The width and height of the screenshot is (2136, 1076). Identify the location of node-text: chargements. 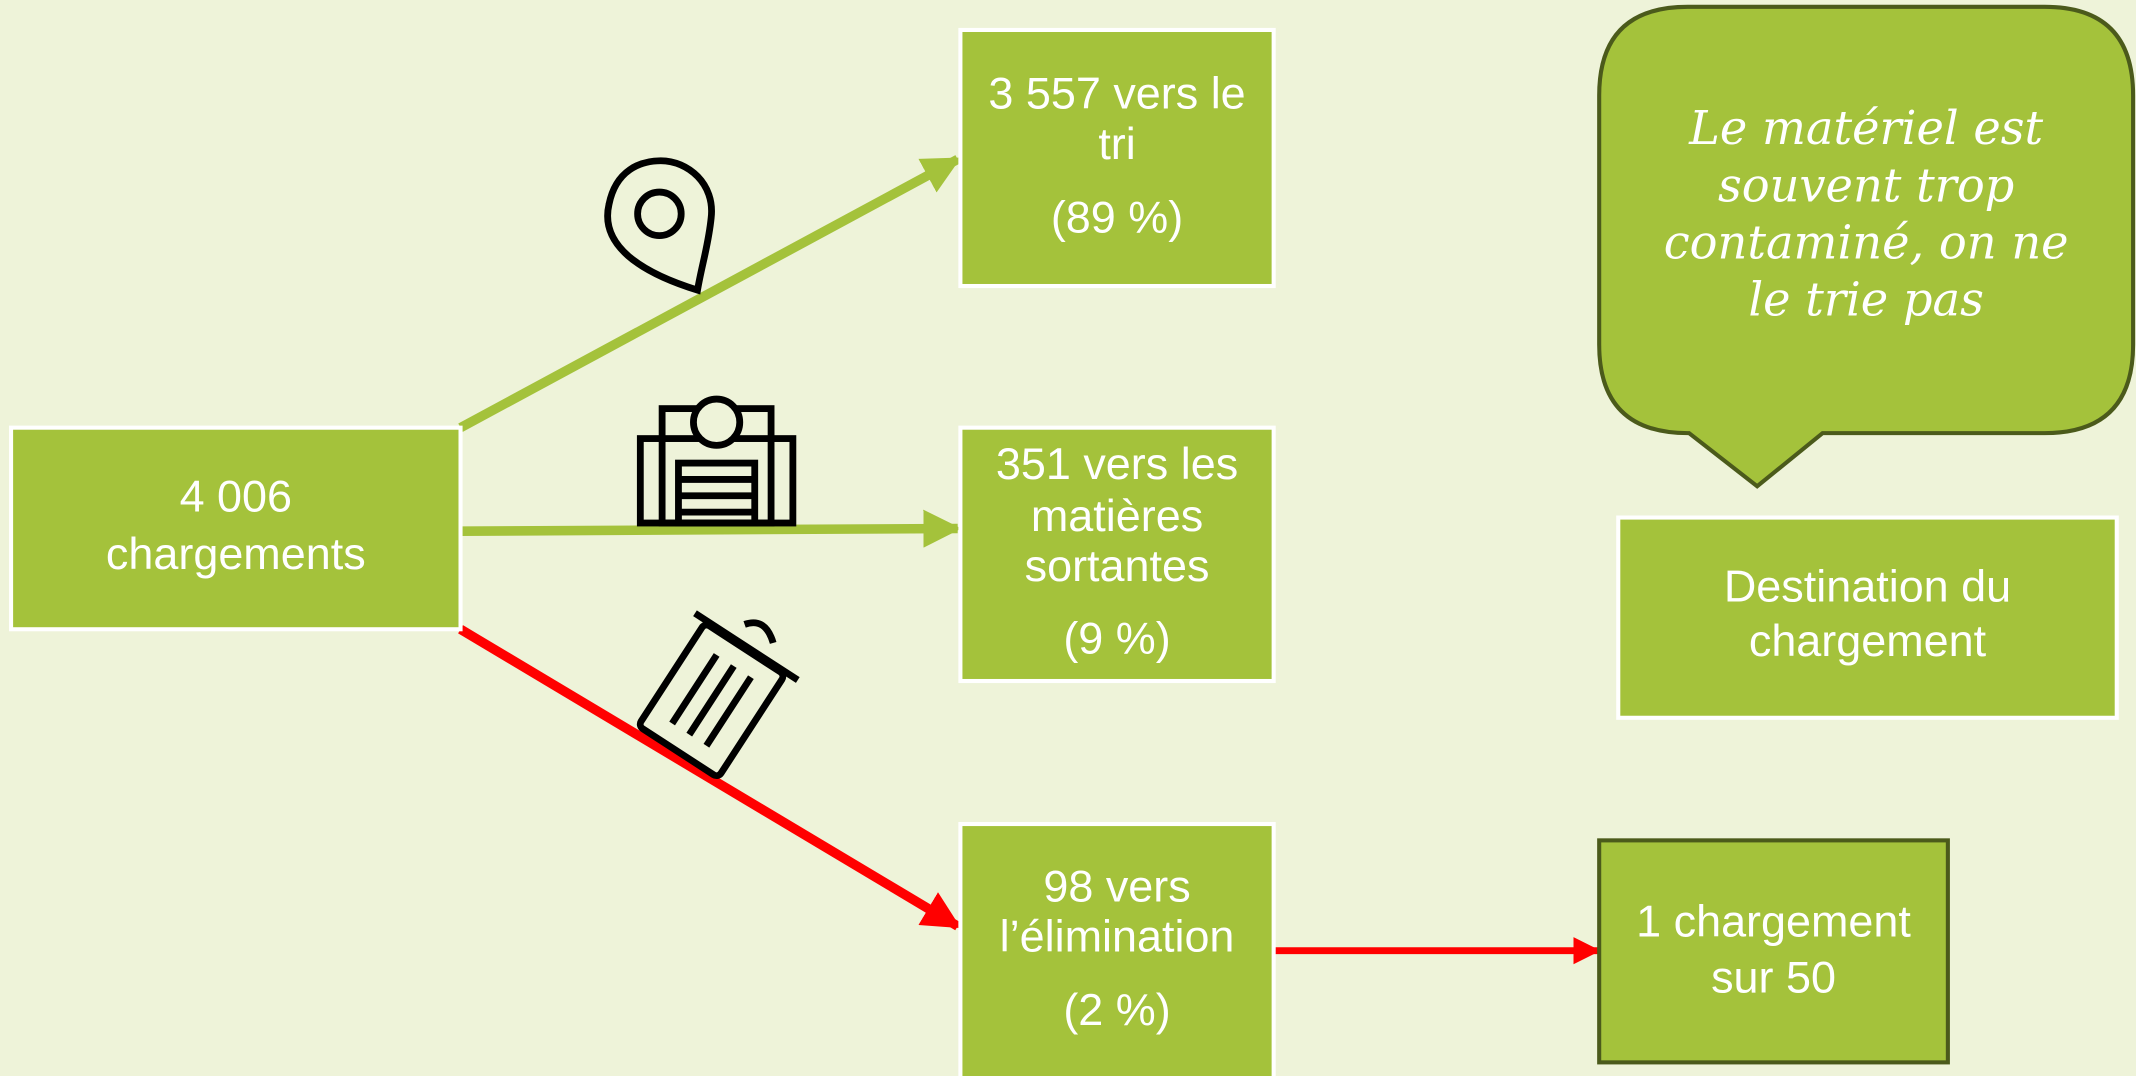
(236, 553).